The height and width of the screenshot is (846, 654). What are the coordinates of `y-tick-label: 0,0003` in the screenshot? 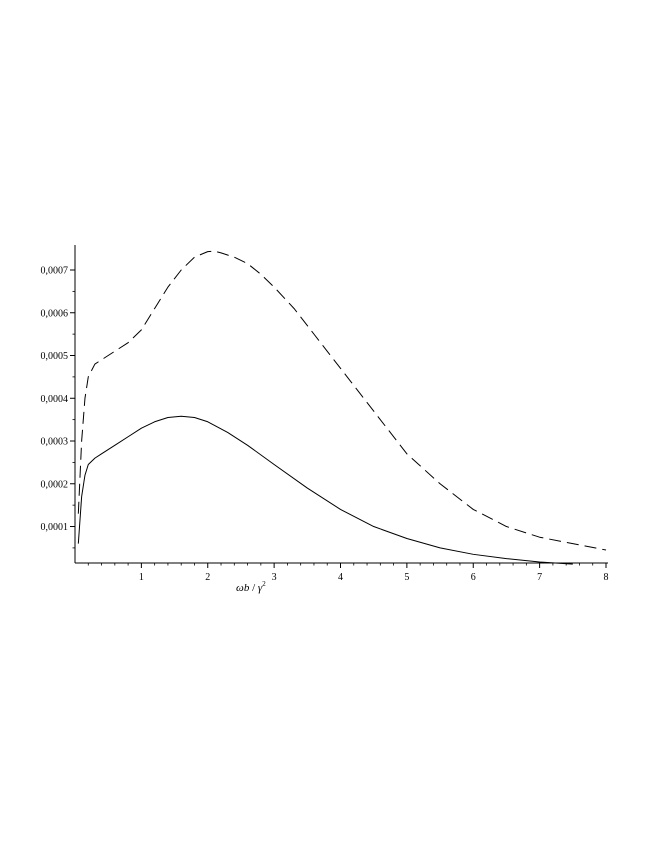 It's located at (55, 442).